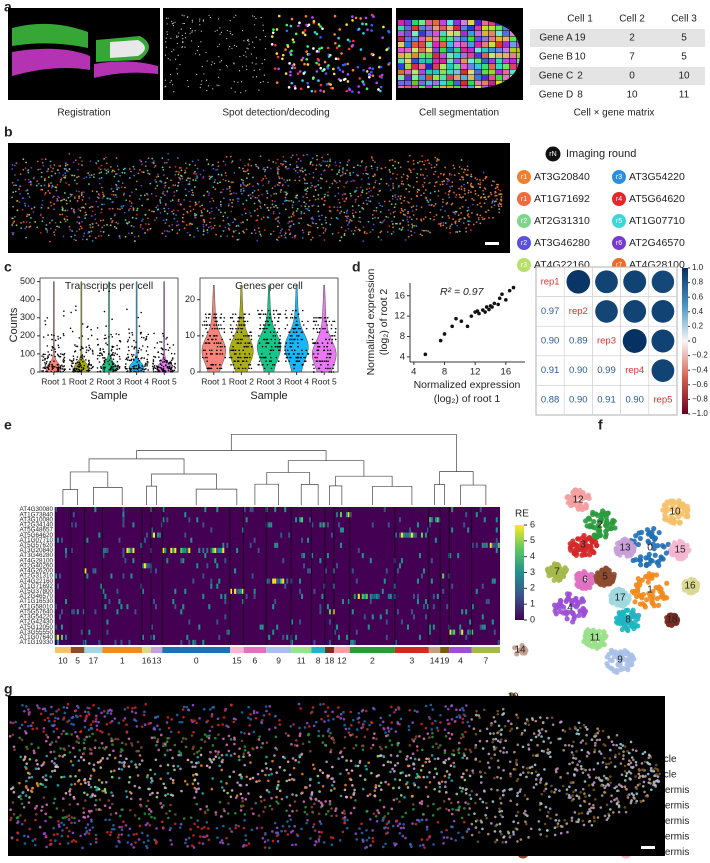  Describe the element at coordinates (356, 267) in the screenshot. I see `panel-label: d` at that location.